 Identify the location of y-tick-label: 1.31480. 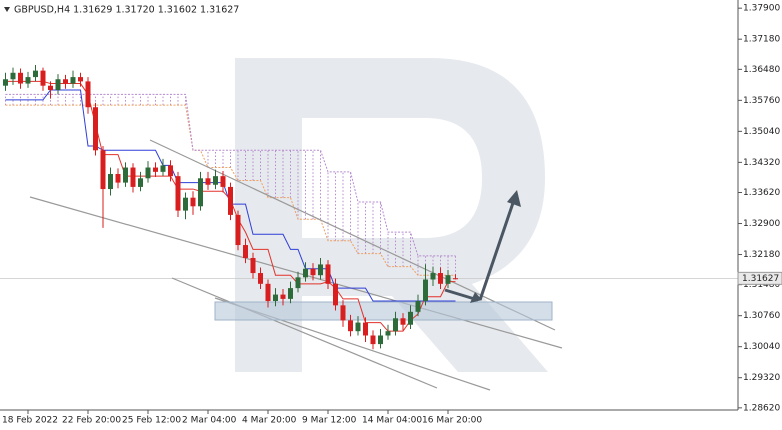
(761, 285).